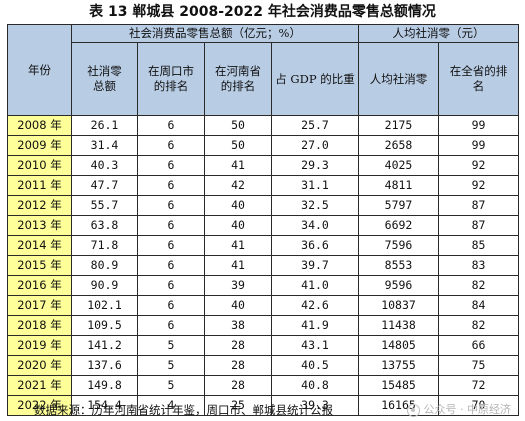 This screenshot has width=525, height=421. What do you see at coordinates (263, 285) in the screenshot?
I see `table-row: 2016 年 90.9 6 39 41.0 9596 82` at bounding box center [263, 285].